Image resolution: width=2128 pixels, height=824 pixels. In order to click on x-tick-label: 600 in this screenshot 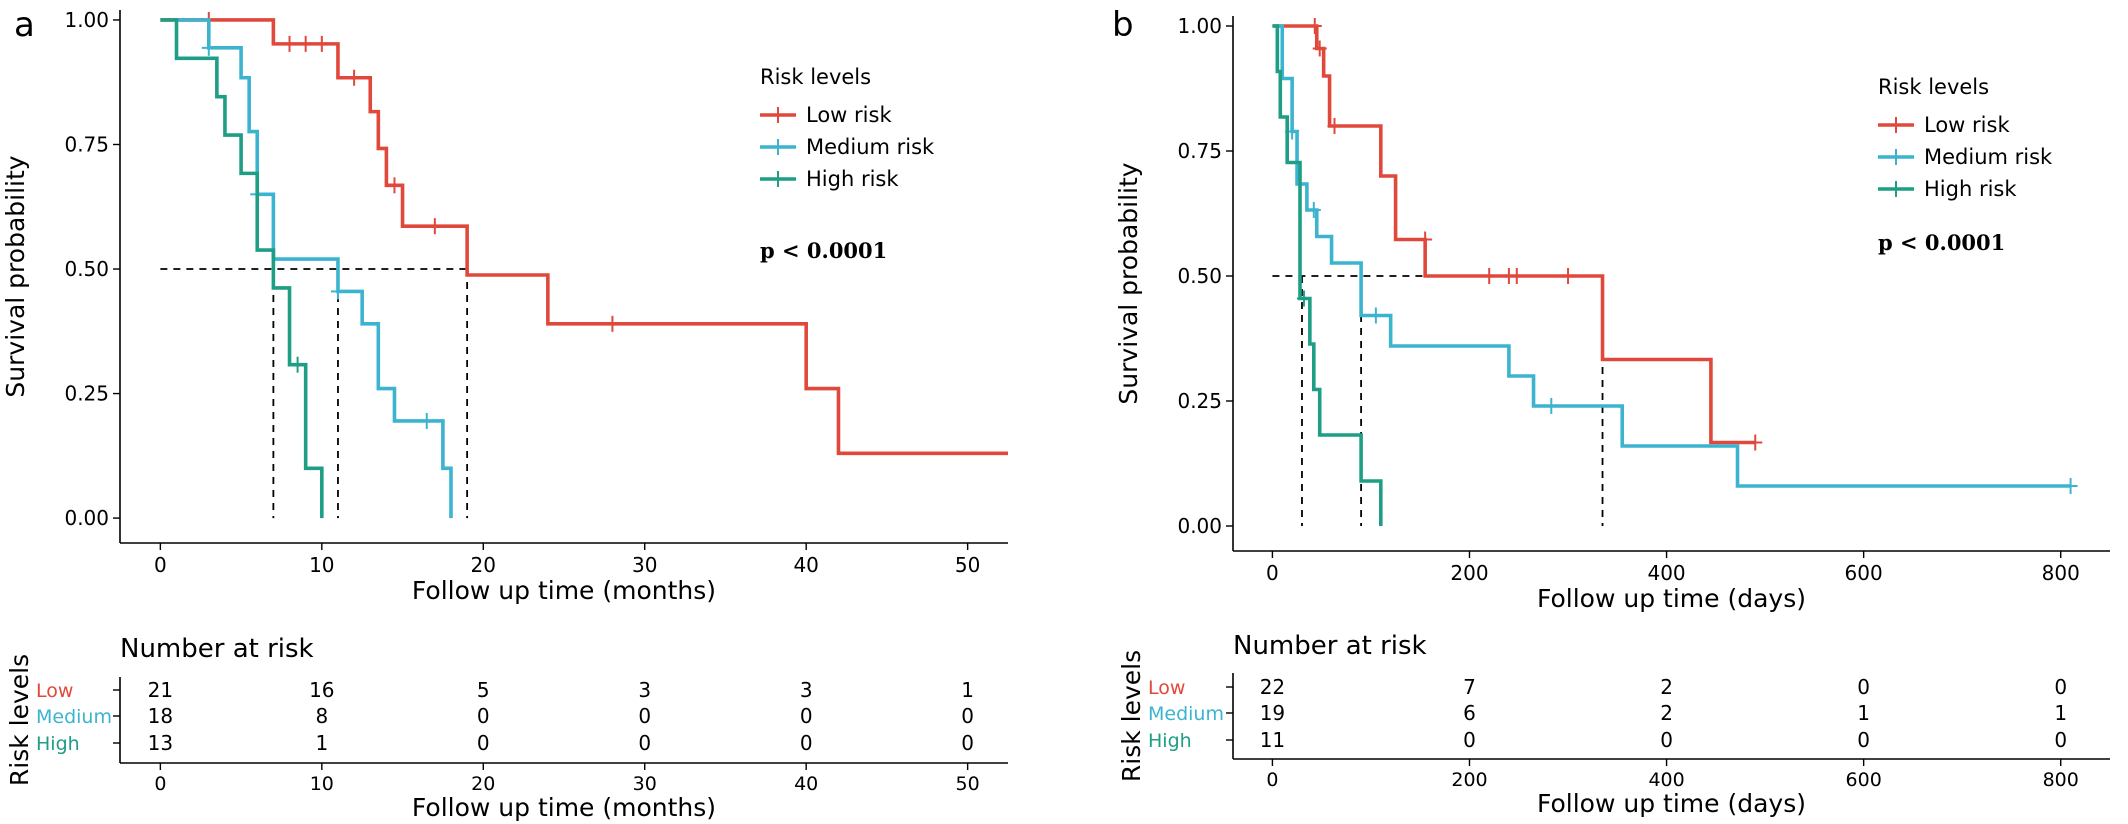, I will do `click(1864, 573)`.